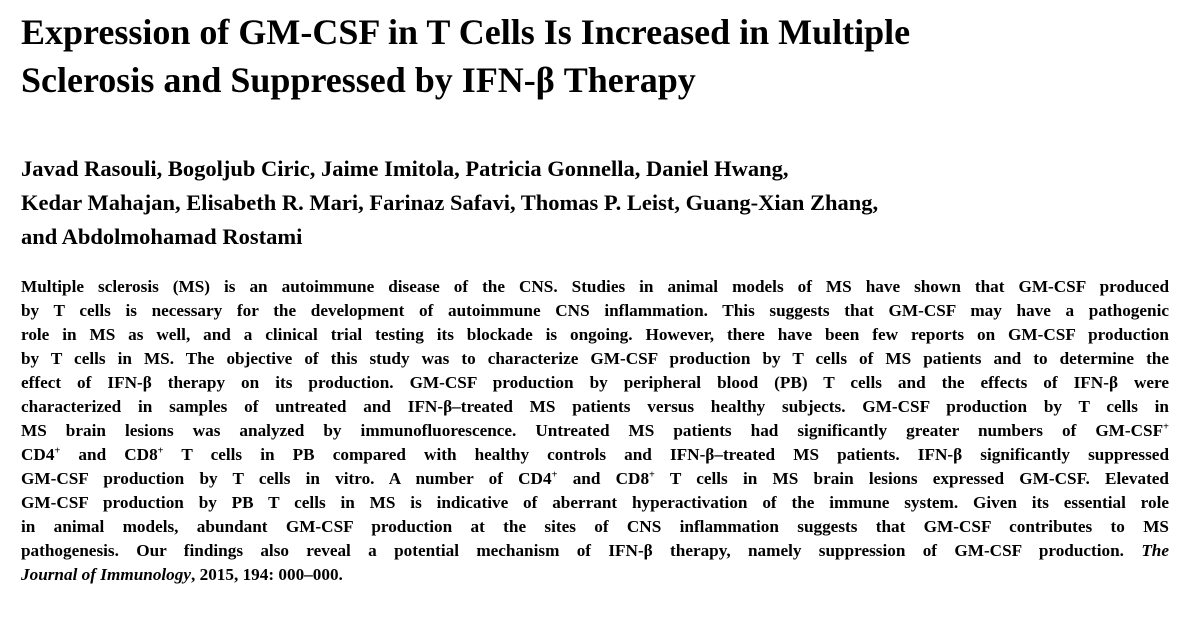 This screenshot has width=1200, height=630. What do you see at coordinates (162, 236) in the screenshot?
I see `author-line: and Abdolmohamad Rostami` at bounding box center [162, 236].